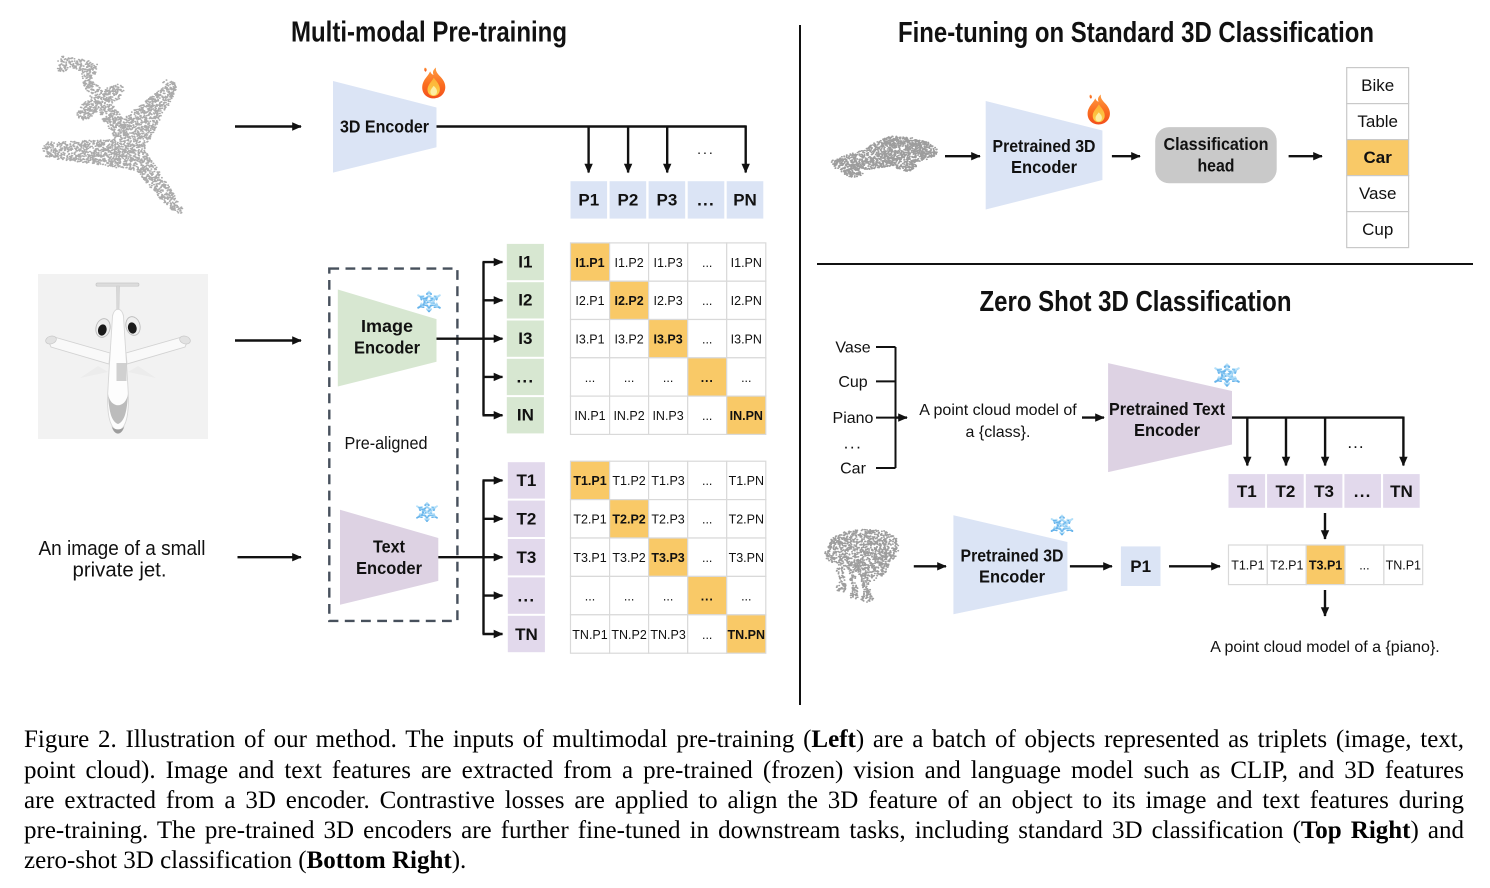 This screenshot has width=1490, height=888. What do you see at coordinates (746, 520) in the screenshot?
I see `svg-text: T2.PN` at bounding box center [746, 520].